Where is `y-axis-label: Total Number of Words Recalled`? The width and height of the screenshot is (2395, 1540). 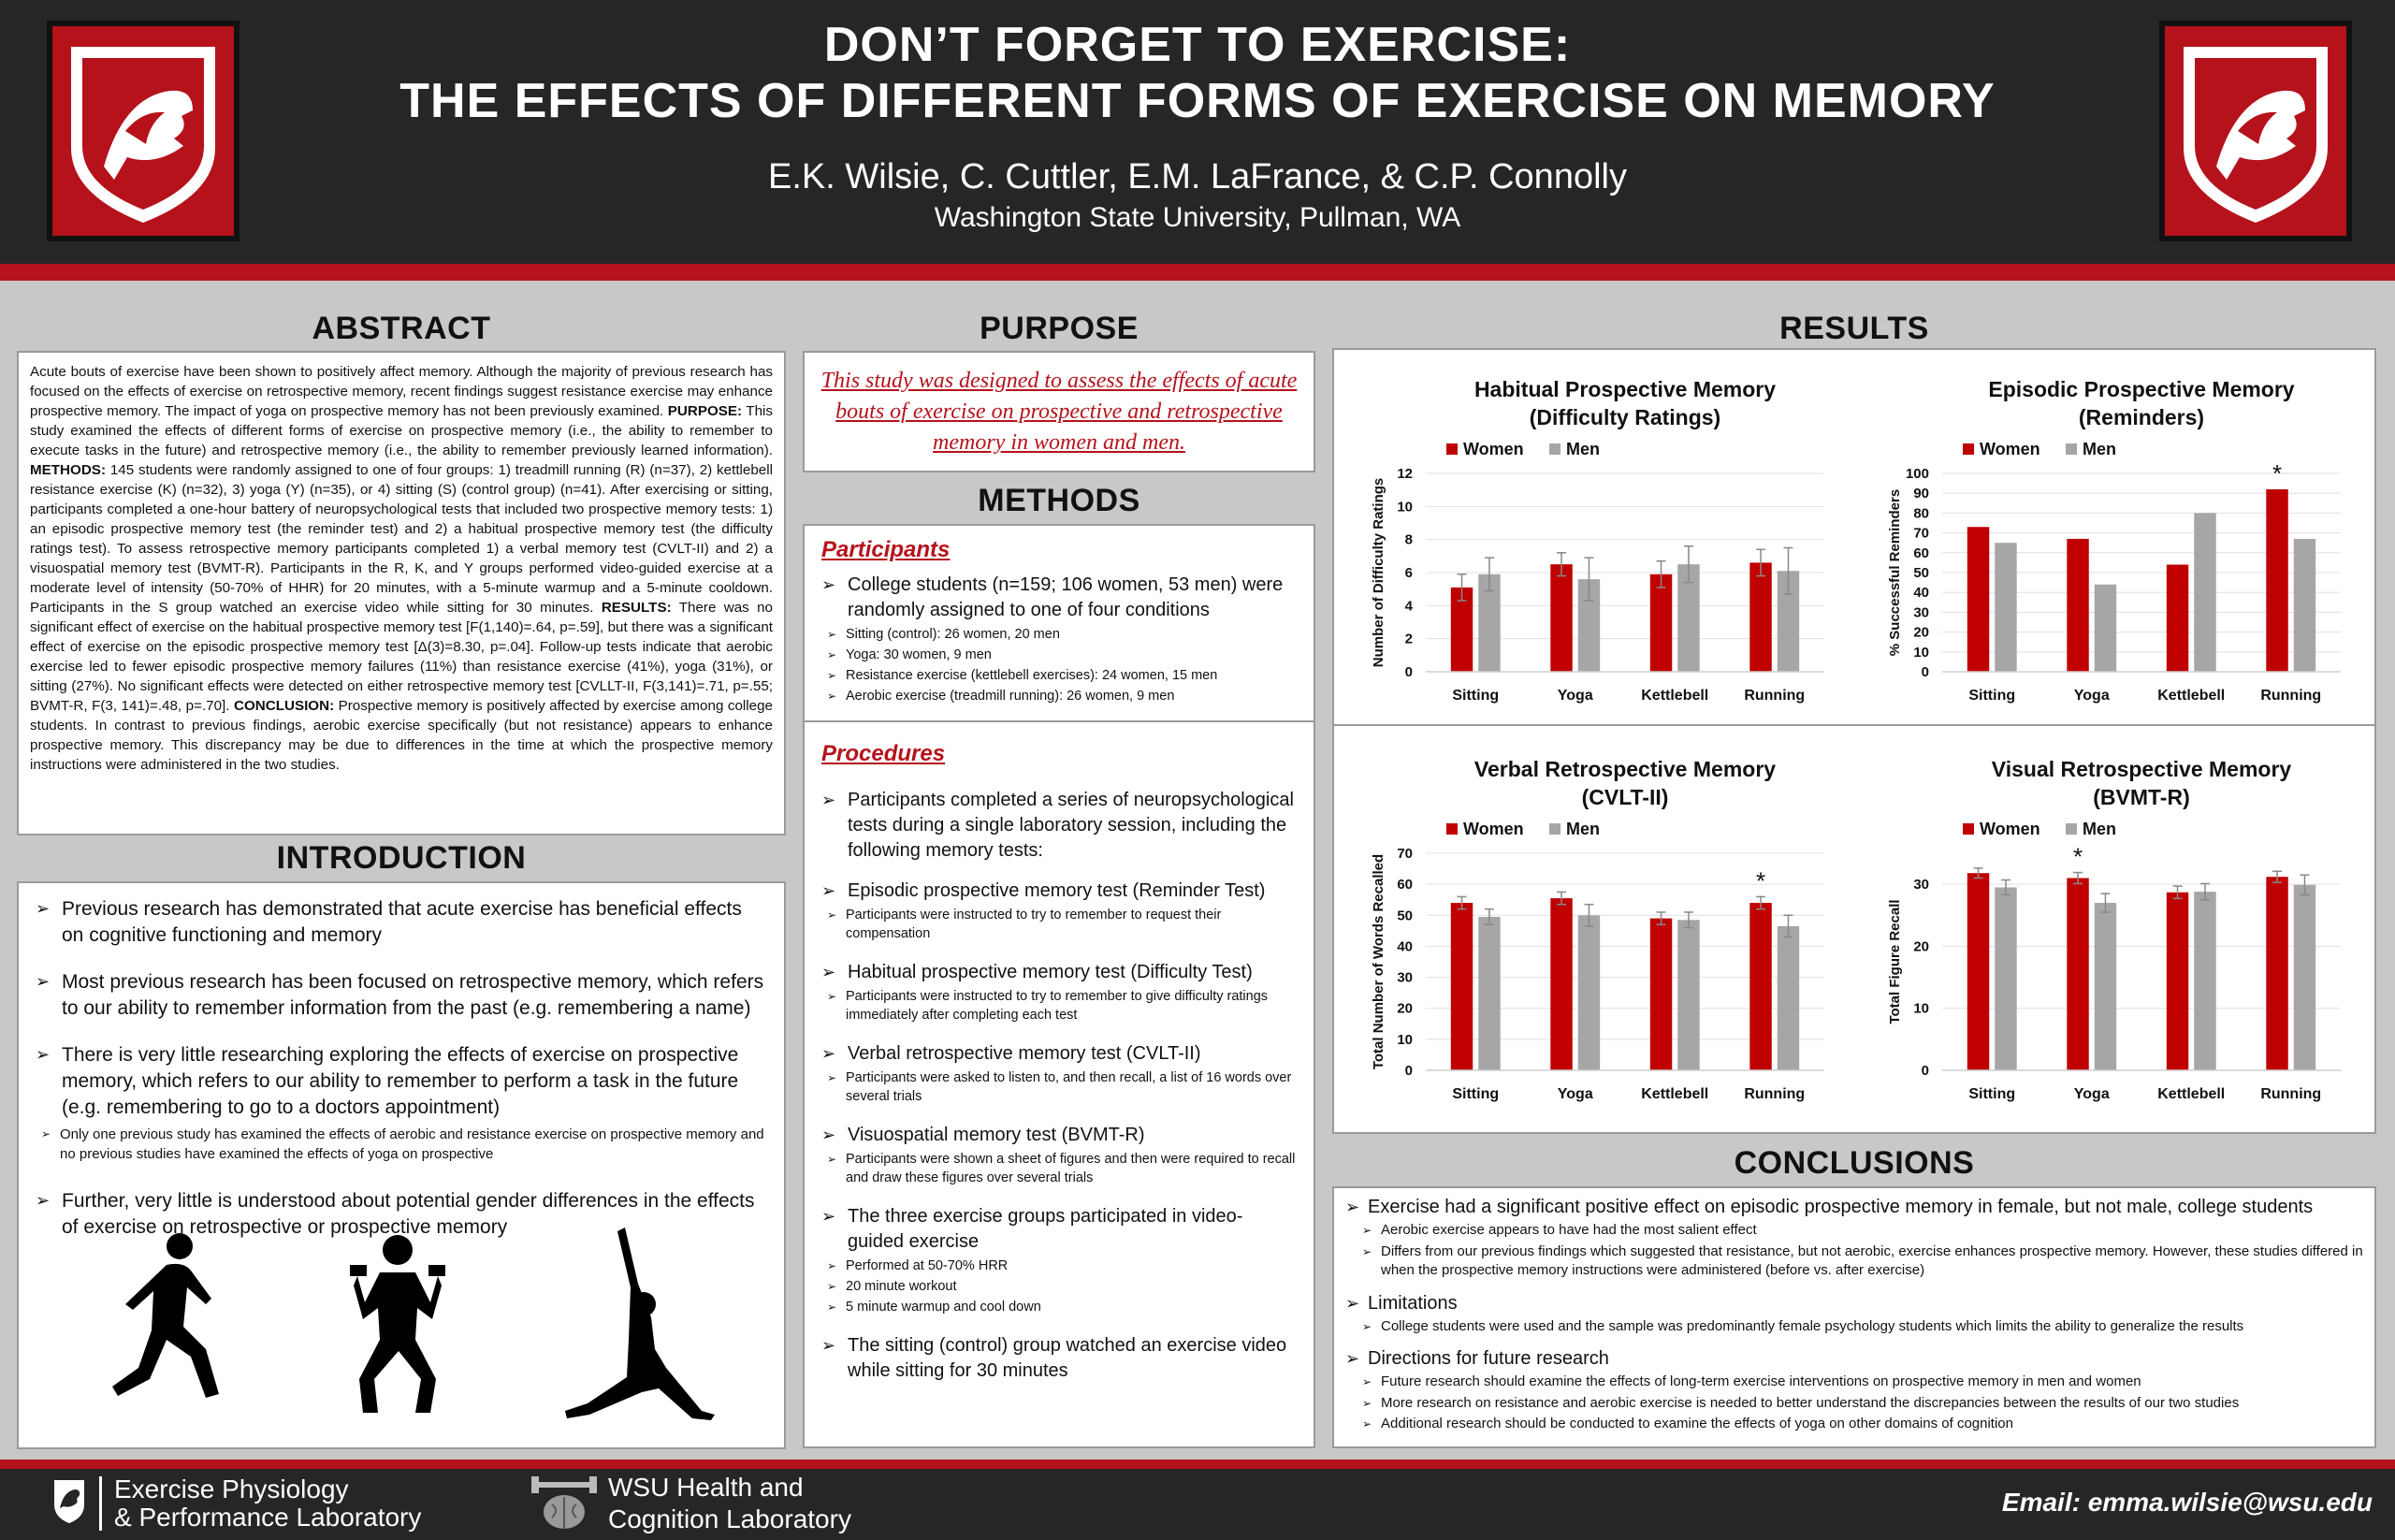 y-axis-label: Total Number of Words Recalled is located at coordinates (1378, 962).